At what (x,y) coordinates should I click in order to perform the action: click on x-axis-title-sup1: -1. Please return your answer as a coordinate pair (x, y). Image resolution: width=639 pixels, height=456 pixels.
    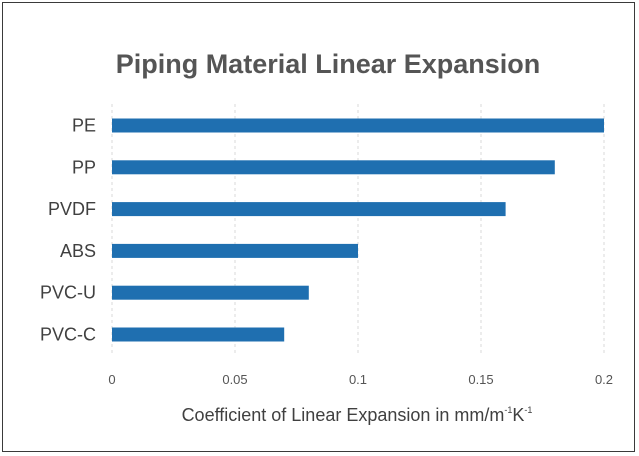
    Looking at the image, I should click on (508, 410).